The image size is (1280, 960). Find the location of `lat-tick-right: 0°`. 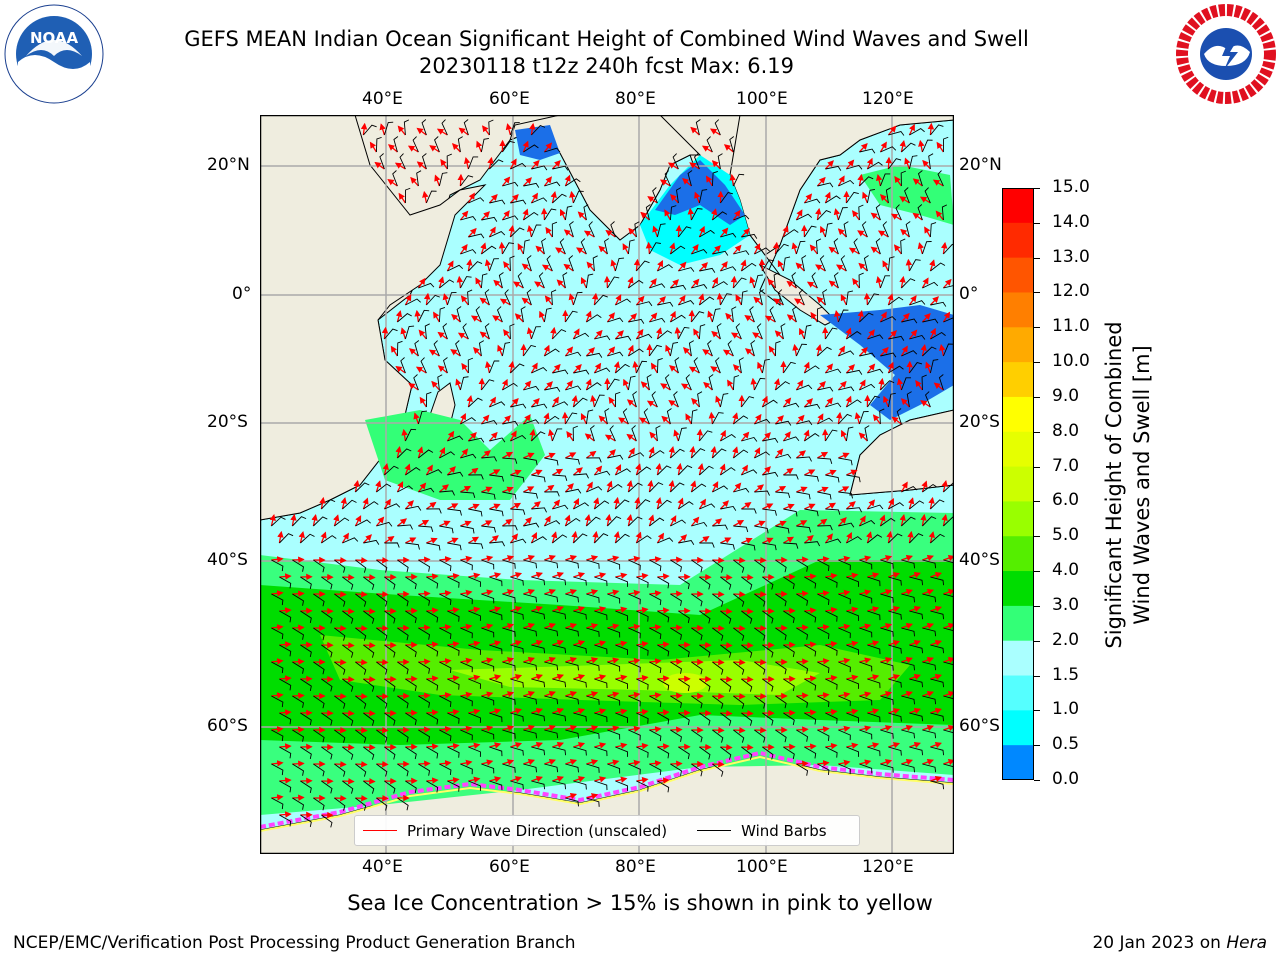

lat-tick-right: 0° is located at coordinates (969, 294).